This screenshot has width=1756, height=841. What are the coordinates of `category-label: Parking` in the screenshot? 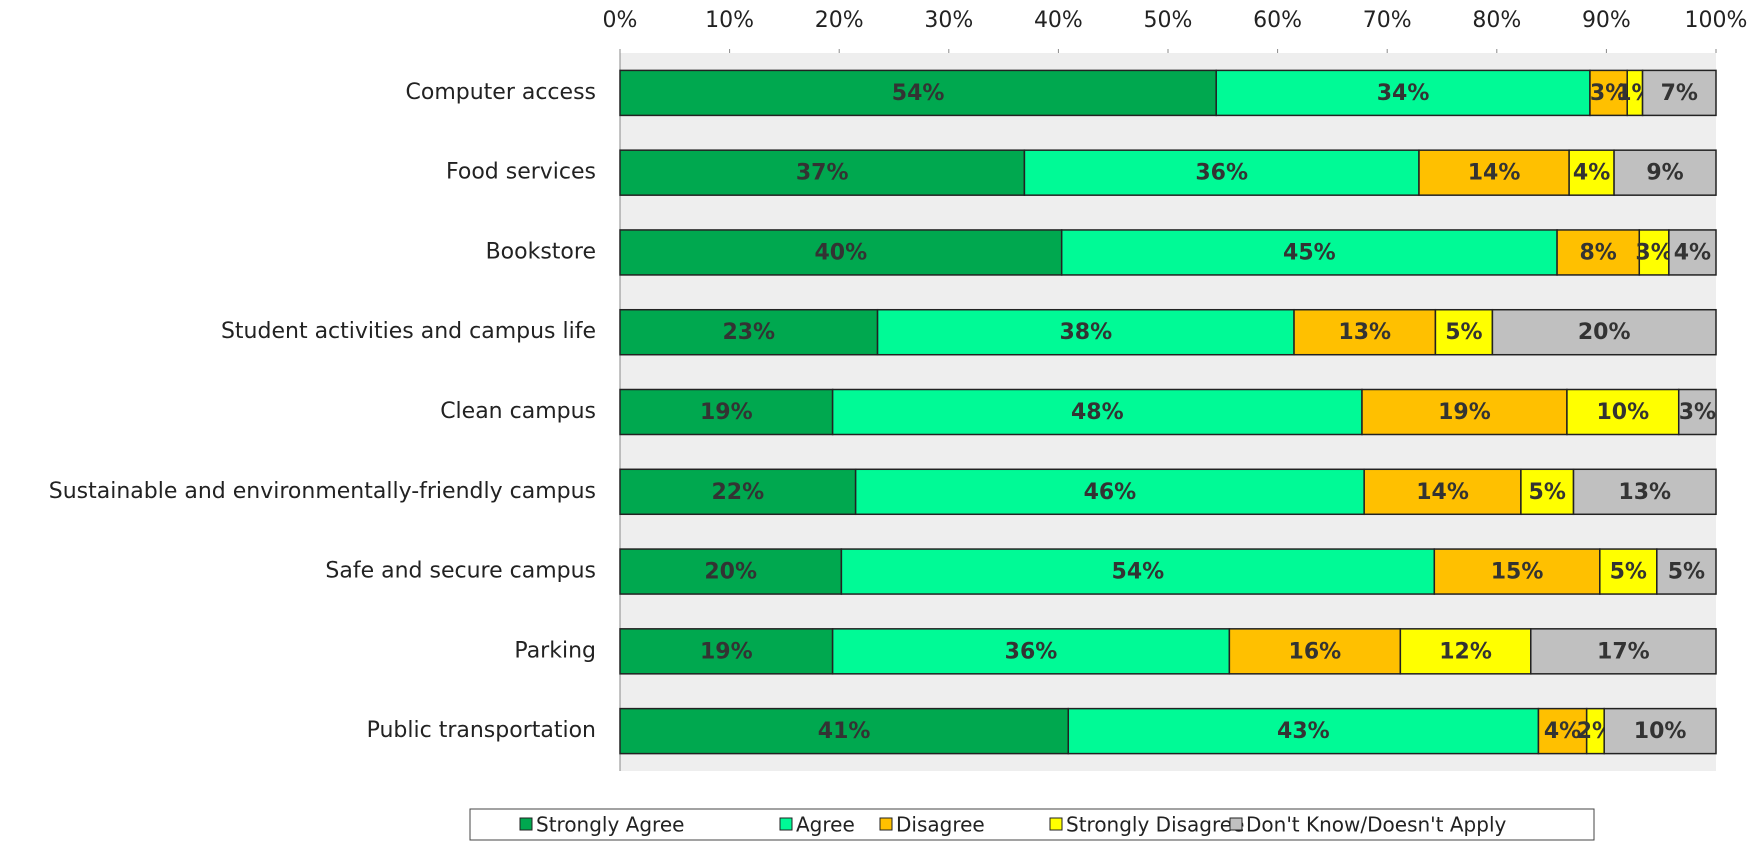 It's located at (555, 650).